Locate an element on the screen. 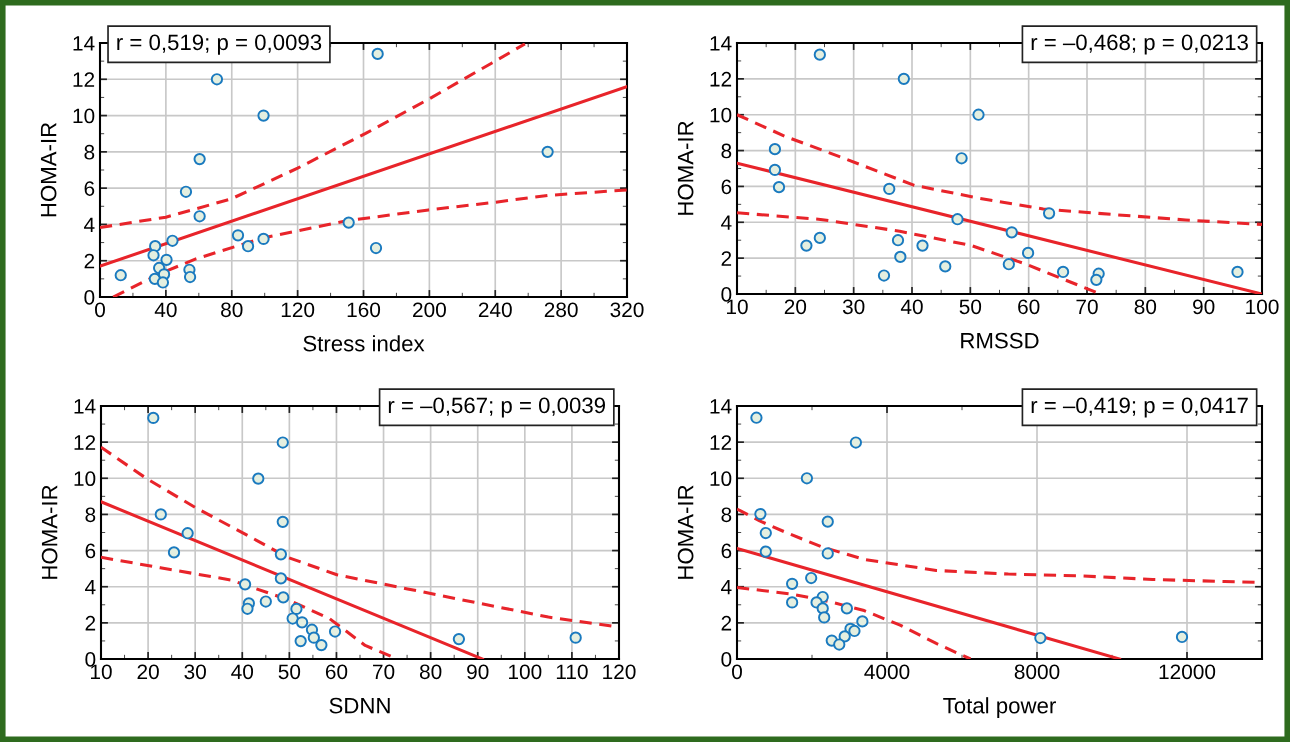  x-tick-label: 0 is located at coordinates (737, 672).